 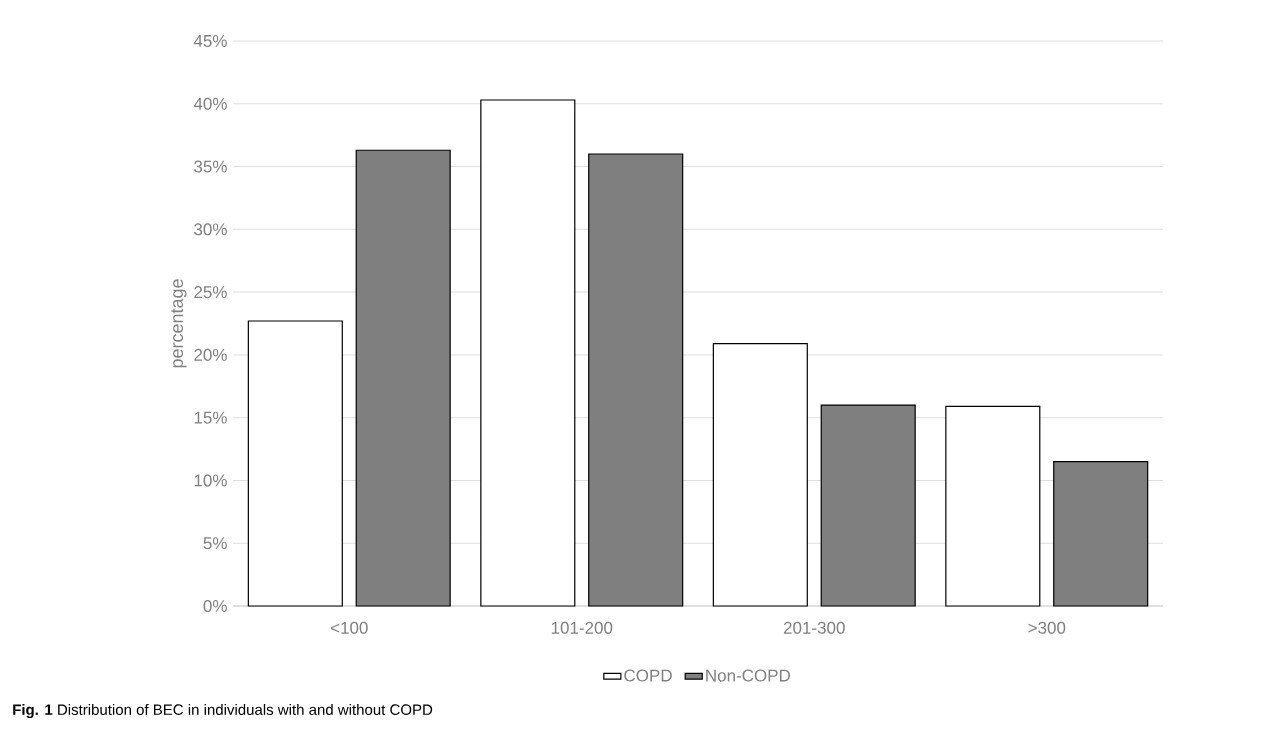 What do you see at coordinates (223, 711) in the screenshot?
I see `text: Fig. 1 Distribution of BEC in individuals with and without COPD` at bounding box center [223, 711].